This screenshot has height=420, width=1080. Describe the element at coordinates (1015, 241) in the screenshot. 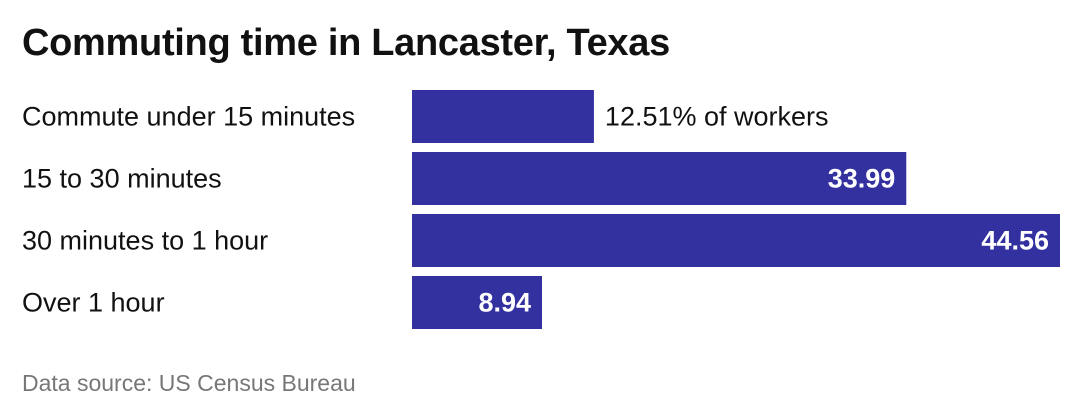

I see `value-label: 44.56` at that location.